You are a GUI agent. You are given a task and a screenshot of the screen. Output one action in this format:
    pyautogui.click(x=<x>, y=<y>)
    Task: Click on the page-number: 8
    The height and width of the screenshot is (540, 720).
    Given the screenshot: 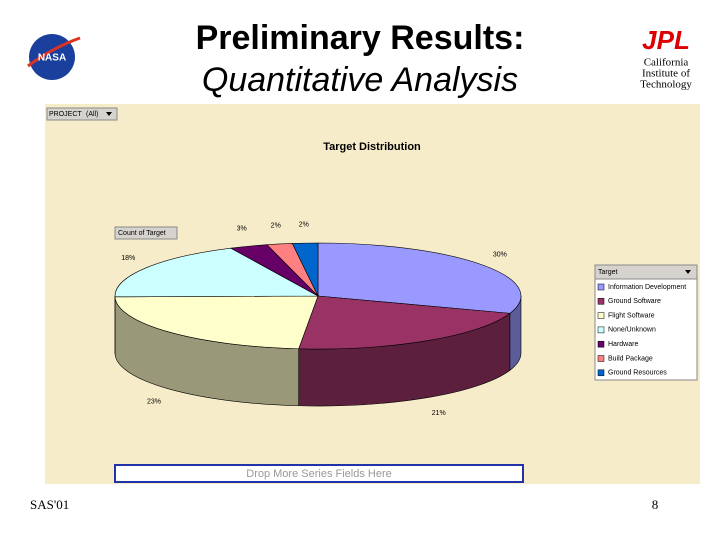 What is the action you would take?
    pyautogui.click(x=655, y=504)
    